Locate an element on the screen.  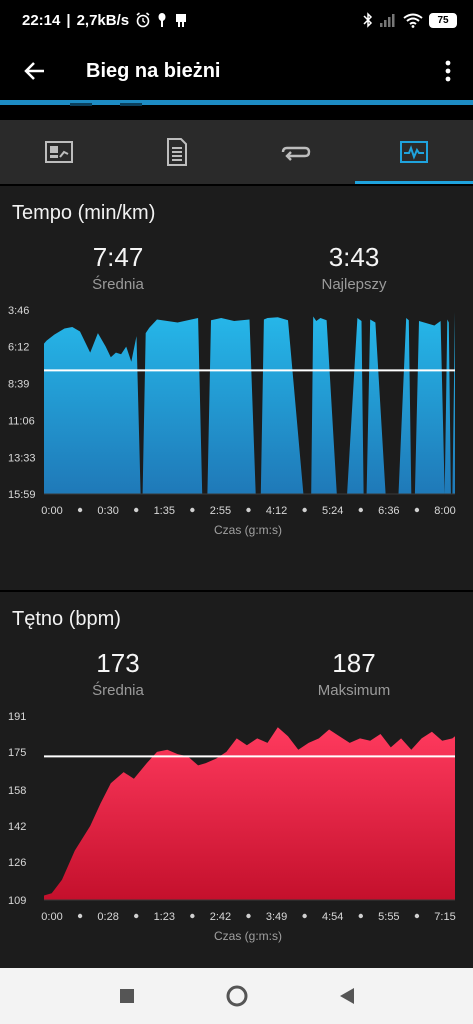
hr-x-tick-label: 0:00 is located at coordinates (51, 917).